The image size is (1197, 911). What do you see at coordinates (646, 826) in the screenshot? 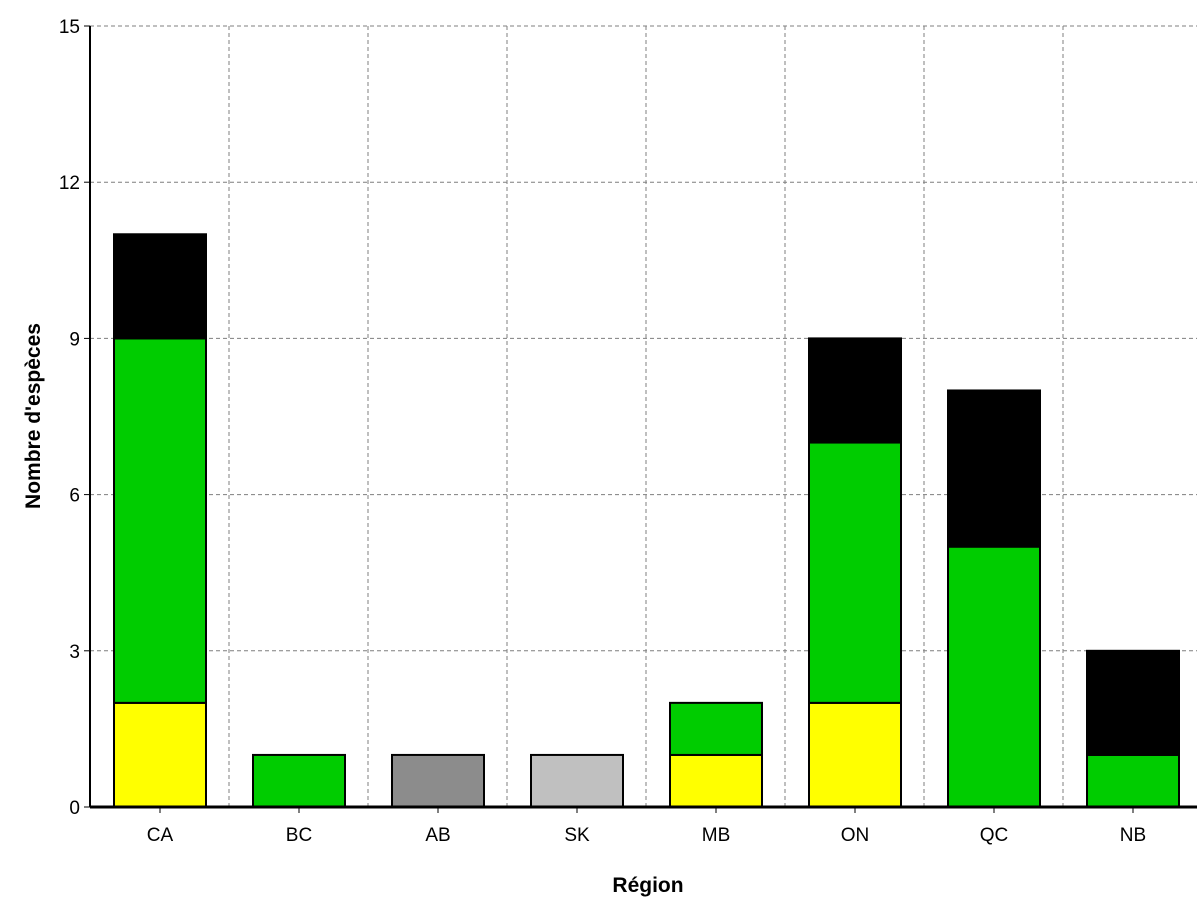
I see `x-tick-labels: CA BC AB SK MB ON QC NB` at bounding box center [646, 826].